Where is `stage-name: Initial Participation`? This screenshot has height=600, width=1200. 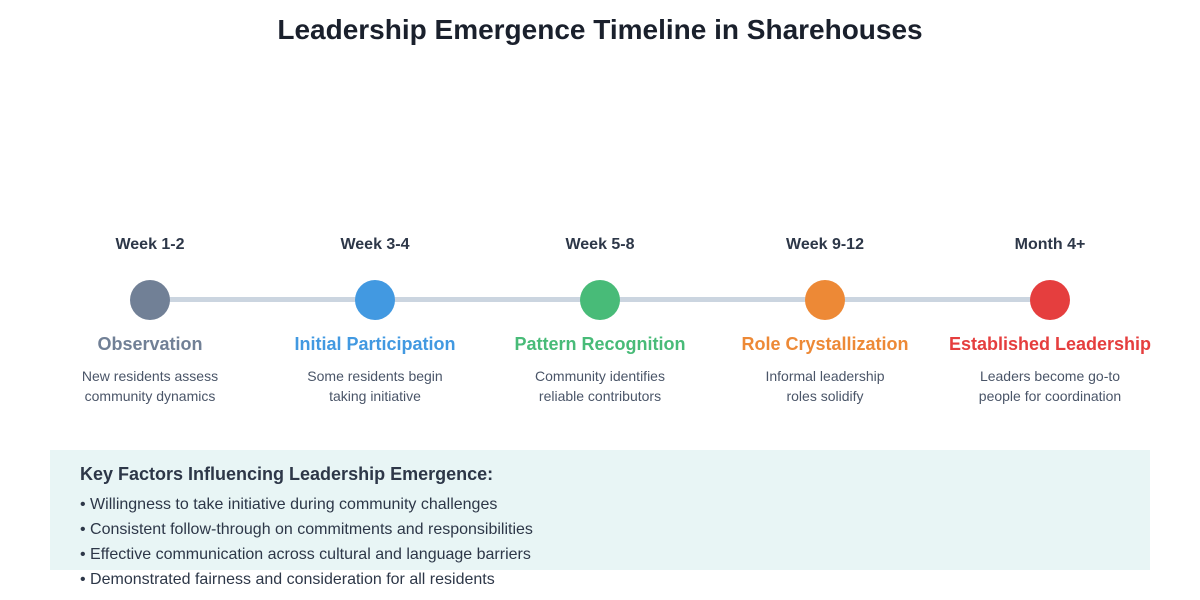
stage-name: Initial Participation is located at coordinates (375, 344).